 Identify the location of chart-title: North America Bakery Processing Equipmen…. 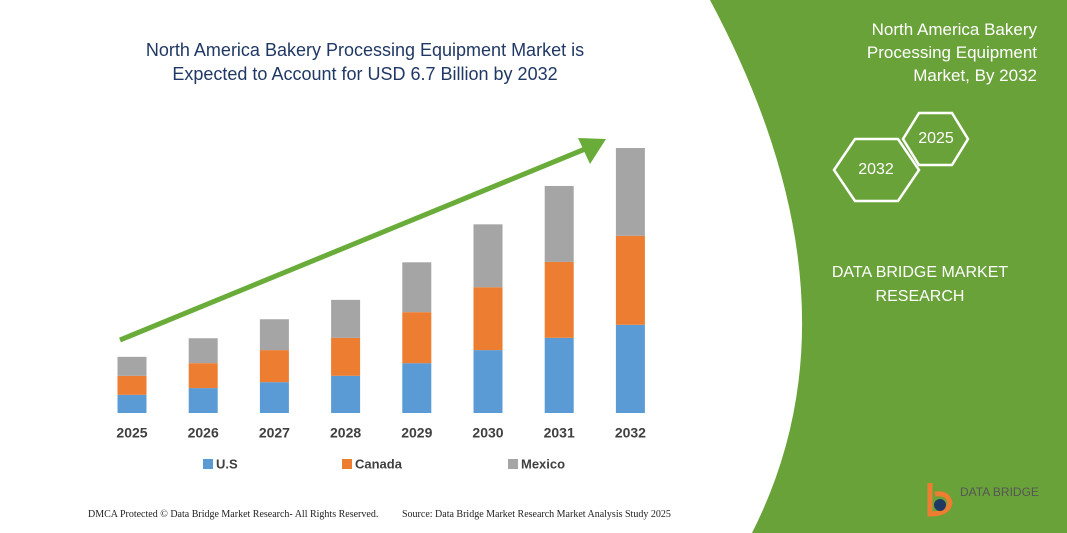
(365, 62).